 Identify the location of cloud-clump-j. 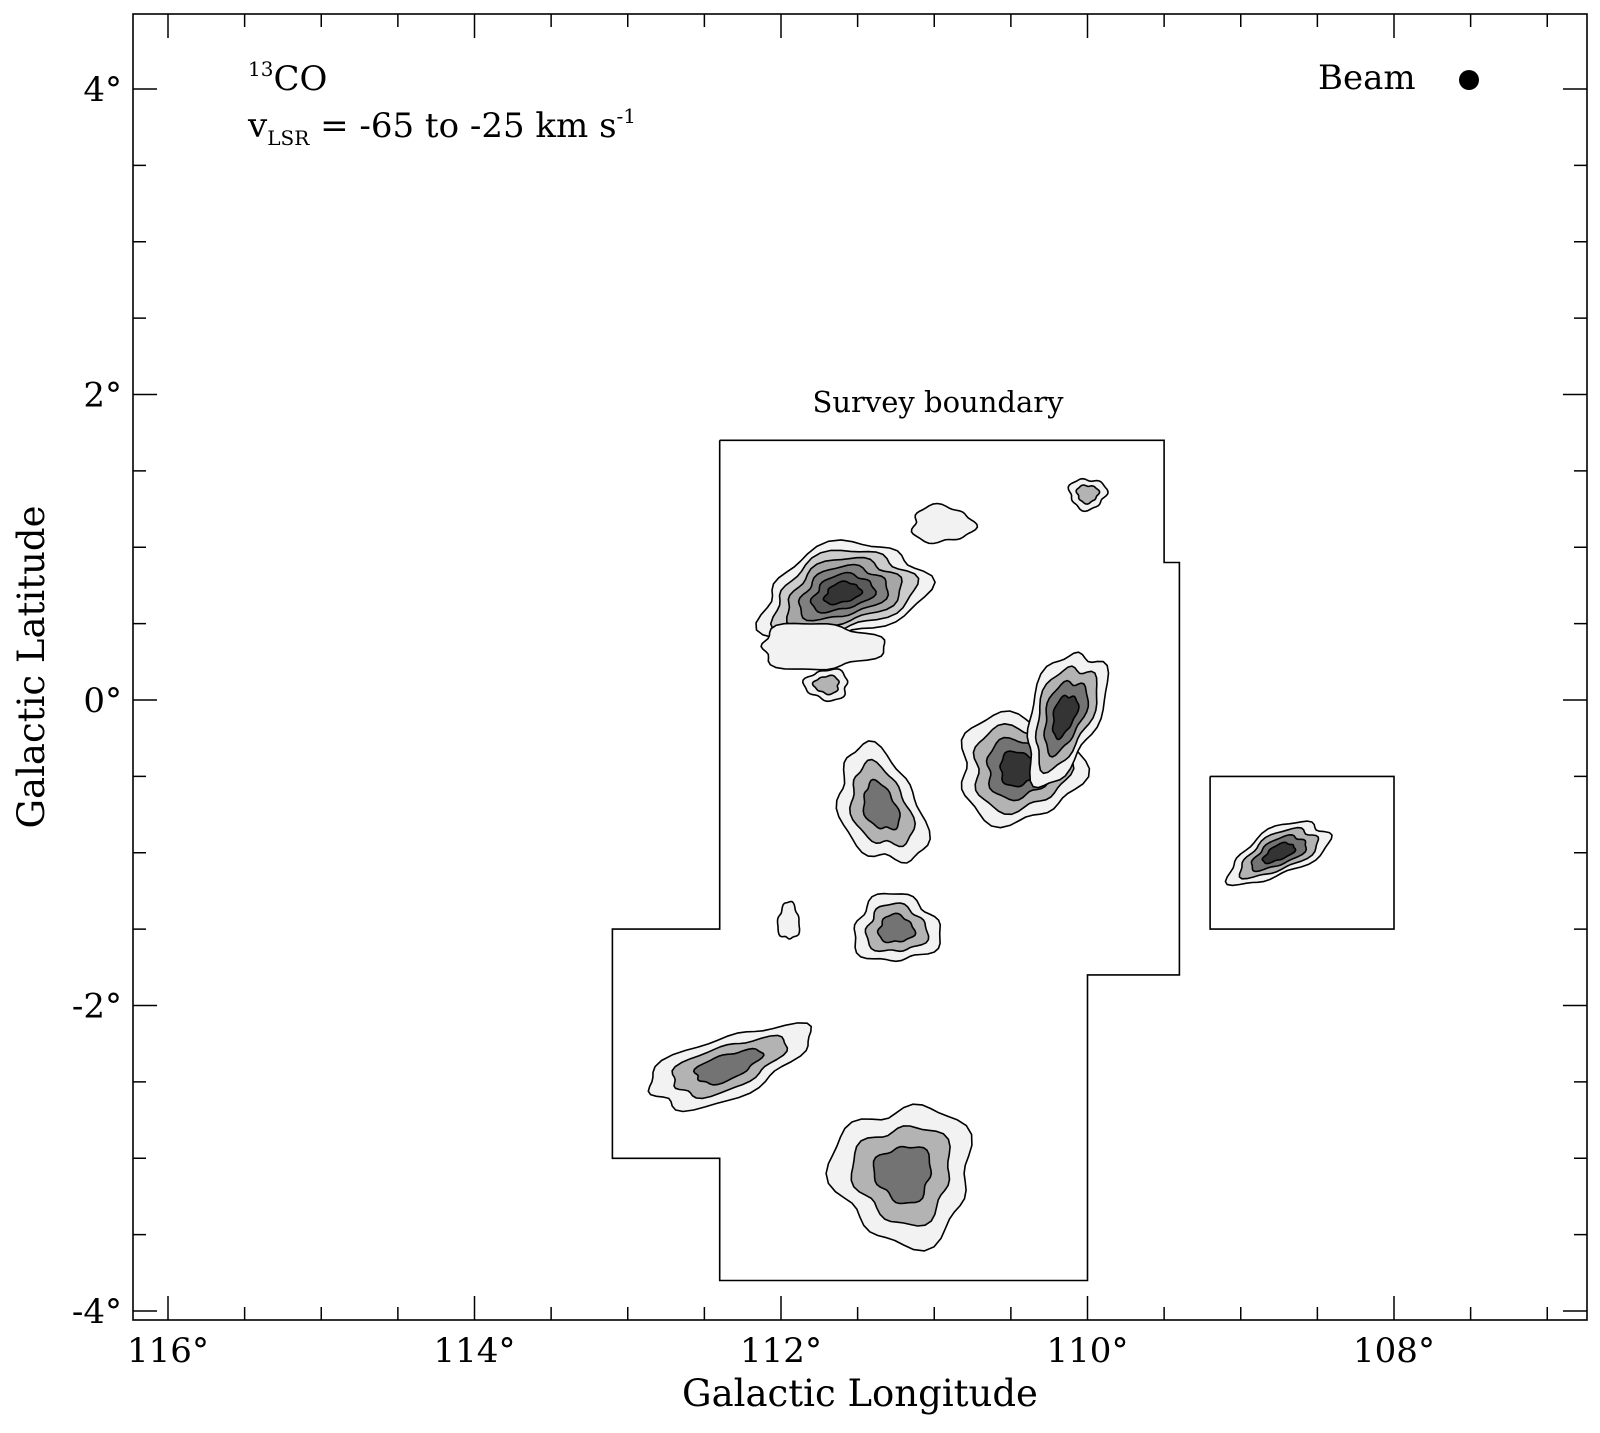
(1088, 495).